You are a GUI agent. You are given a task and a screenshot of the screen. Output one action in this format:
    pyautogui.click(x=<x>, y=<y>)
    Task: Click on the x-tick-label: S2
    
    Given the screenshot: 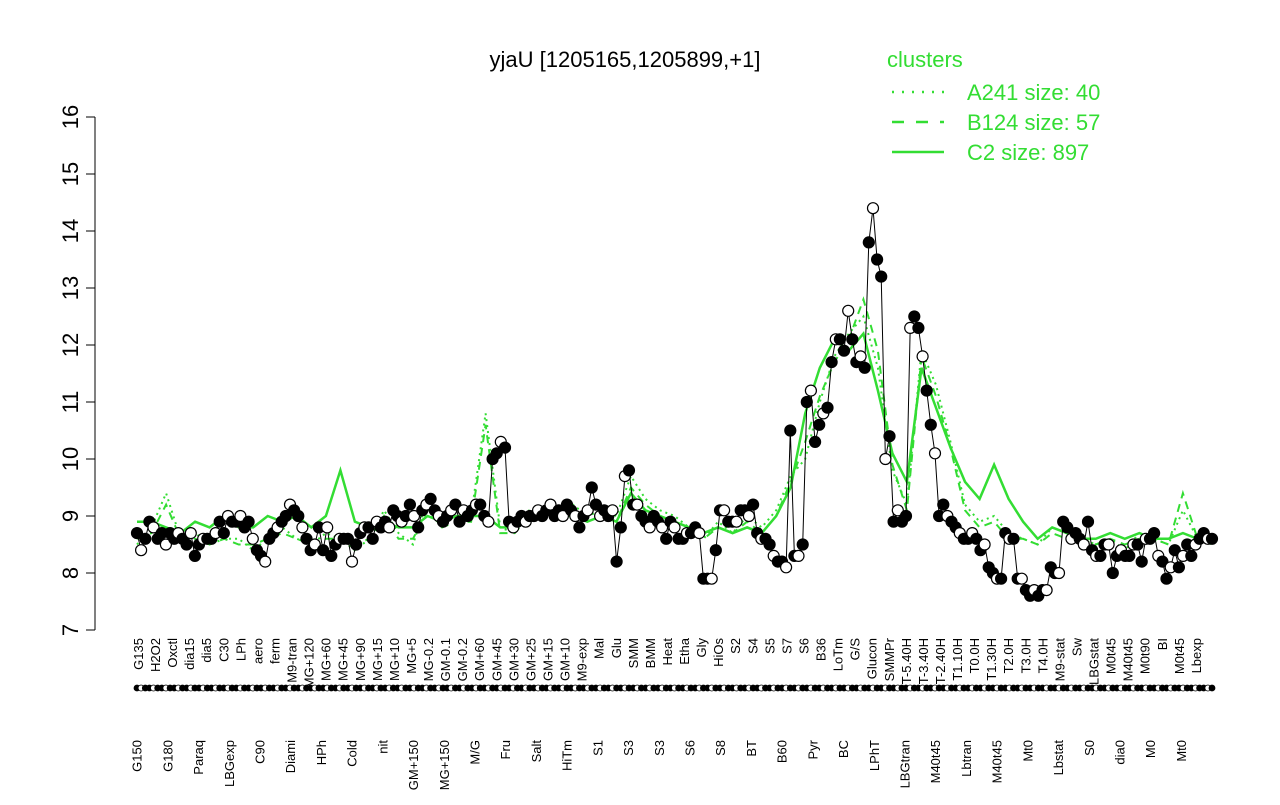 What is the action you would take?
    pyautogui.click(x=735, y=646)
    